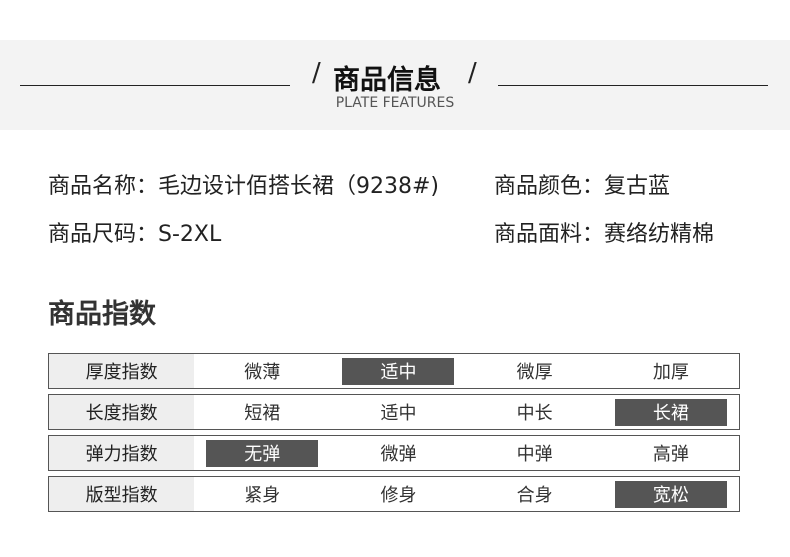 This screenshot has width=790, height=557. Describe the element at coordinates (244, 186) in the screenshot. I see `product-name: 商品名称：毛边设计佰搭长裙（9238#)` at that location.